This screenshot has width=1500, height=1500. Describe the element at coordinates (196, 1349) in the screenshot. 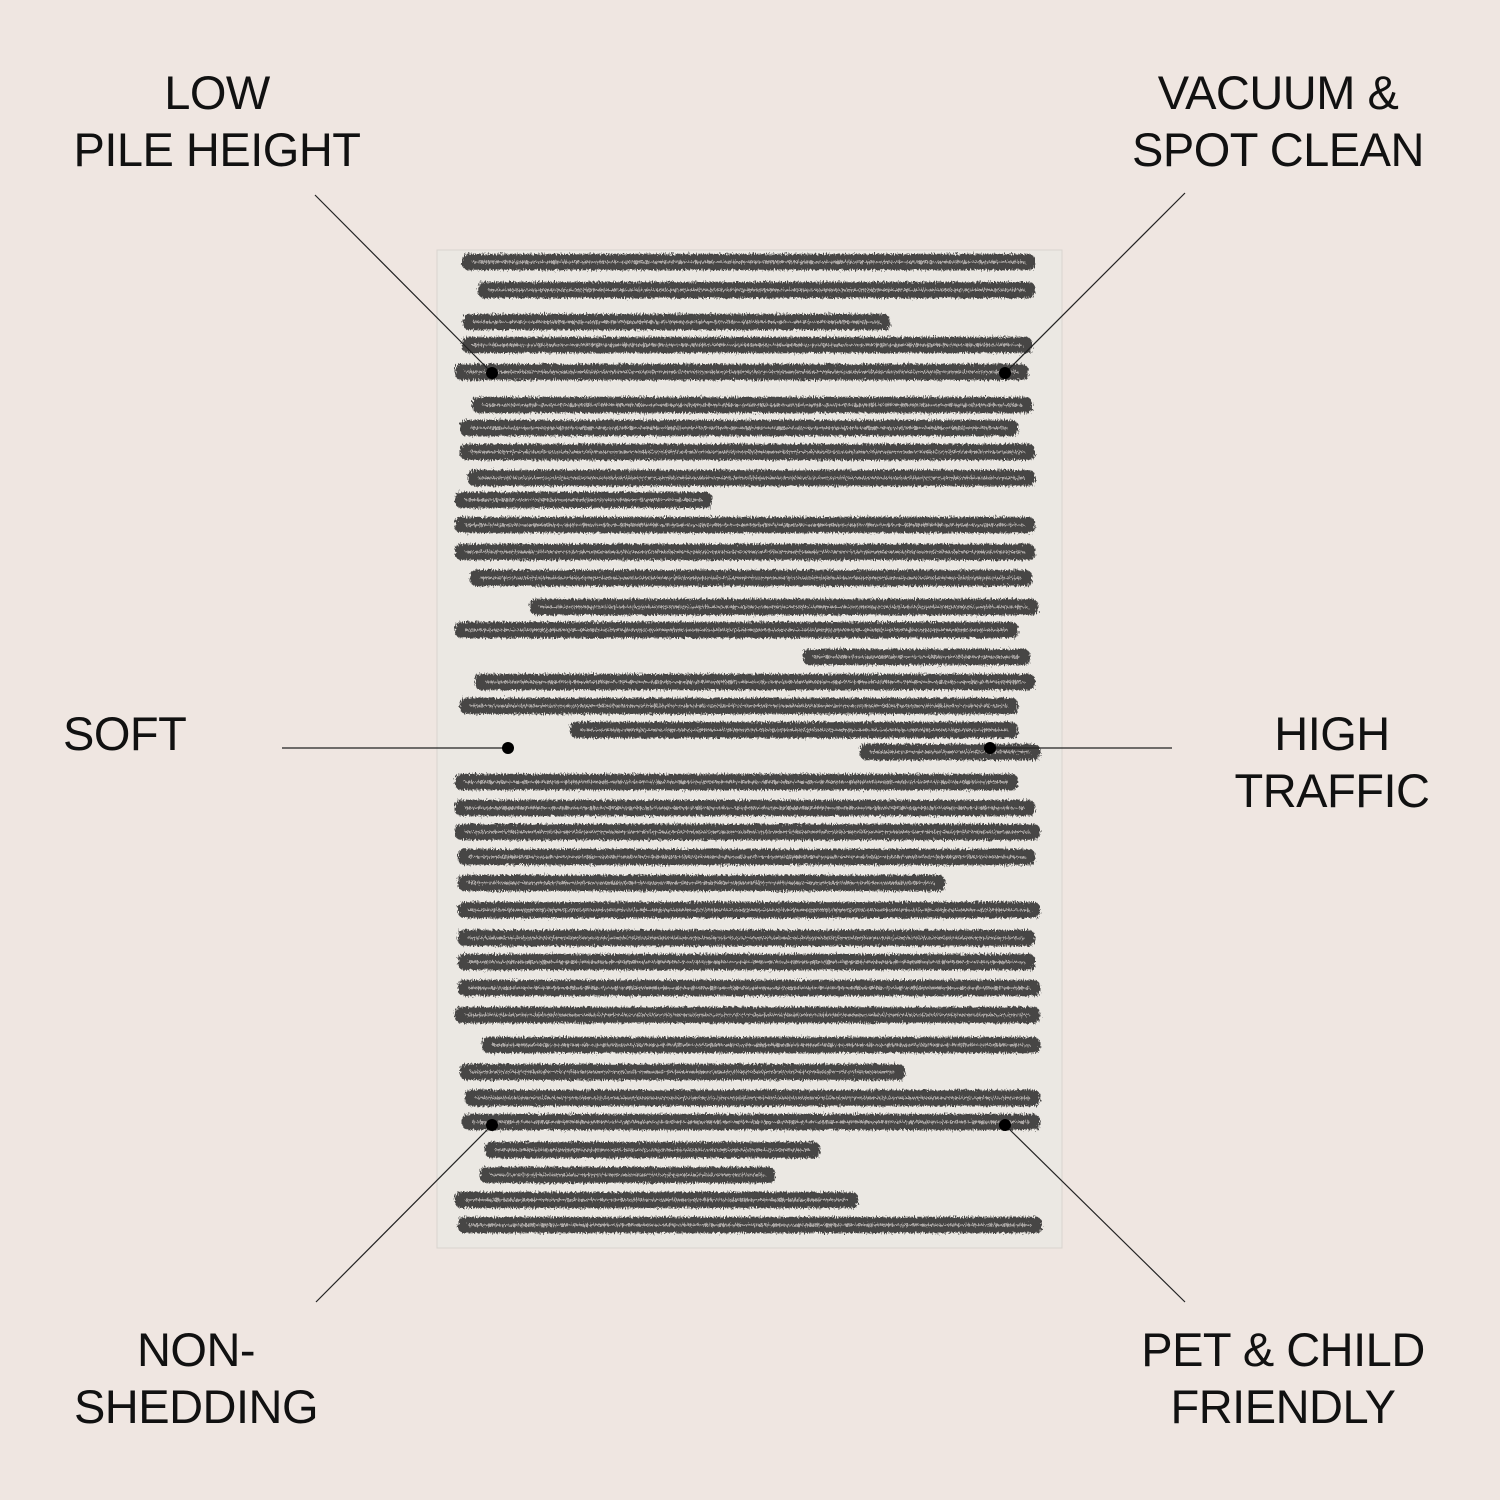

I see `label-line: NON-` at that location.